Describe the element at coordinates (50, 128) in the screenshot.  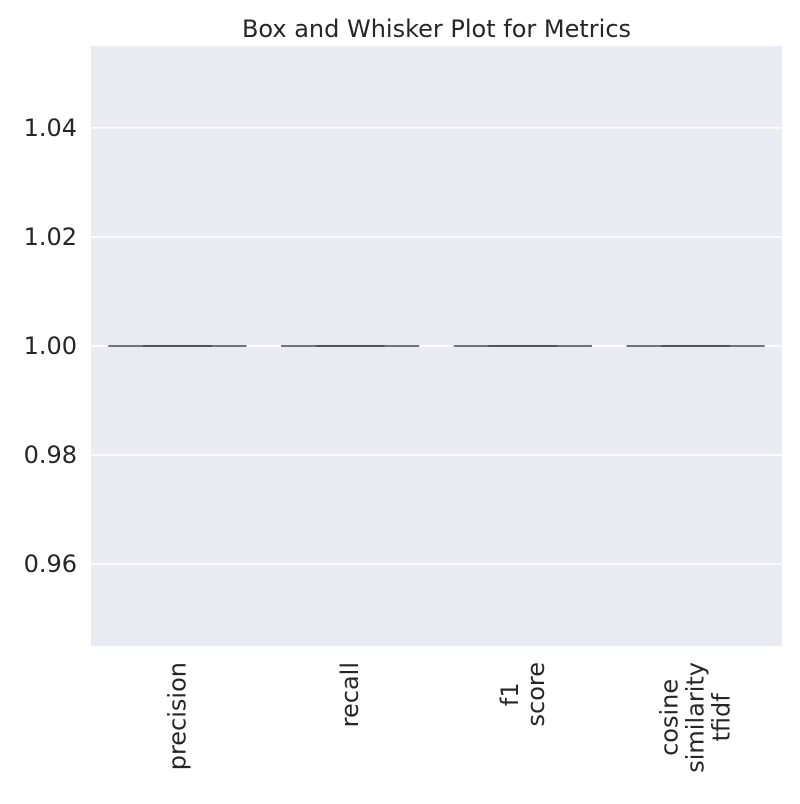
I see `y-tick-label: 1.04` at that location.